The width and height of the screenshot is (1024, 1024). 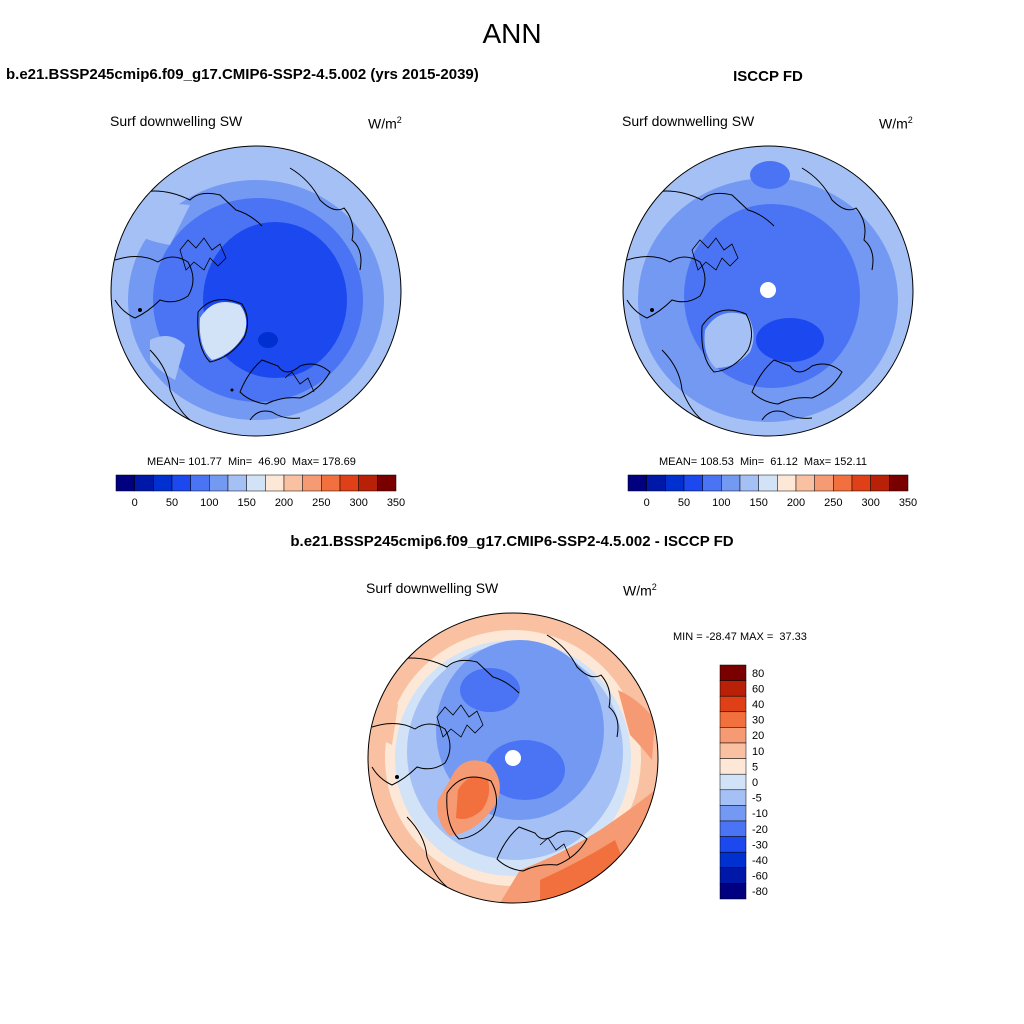 What do you see at coordinates (135, 503) in the screenshot?
I see `test-colorbar-tick-label: 0` at bounding box center [135, 503].